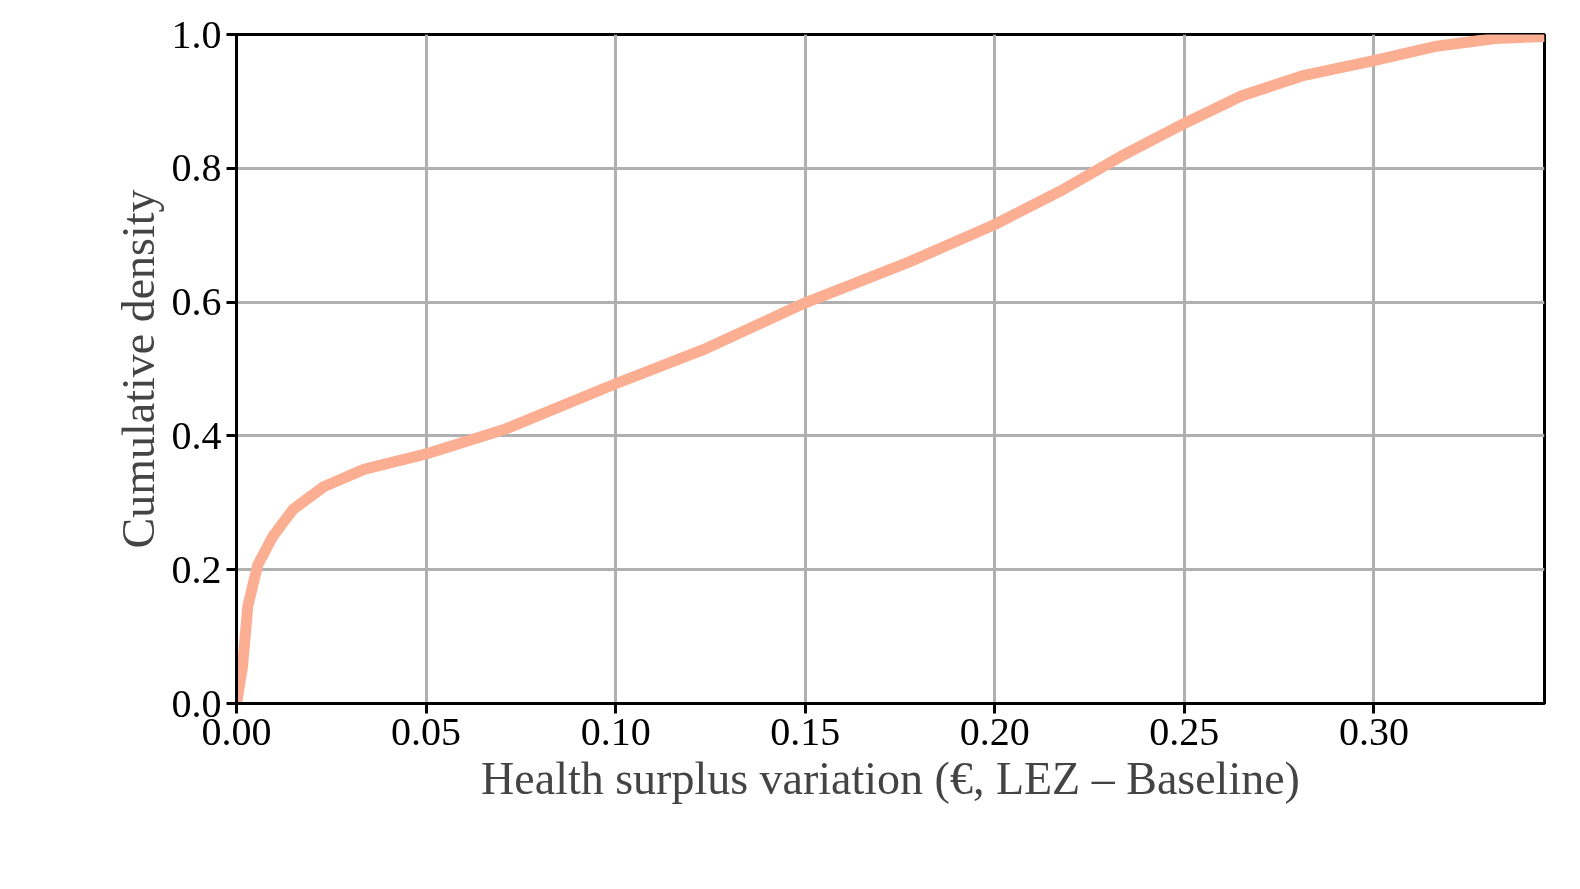  What do you see at coordinates (890, 778) in the screenshot?
I see `x-axis-title: Health surplus variation (€, LEZ – Baseline)` at bounding box center [890, 778].